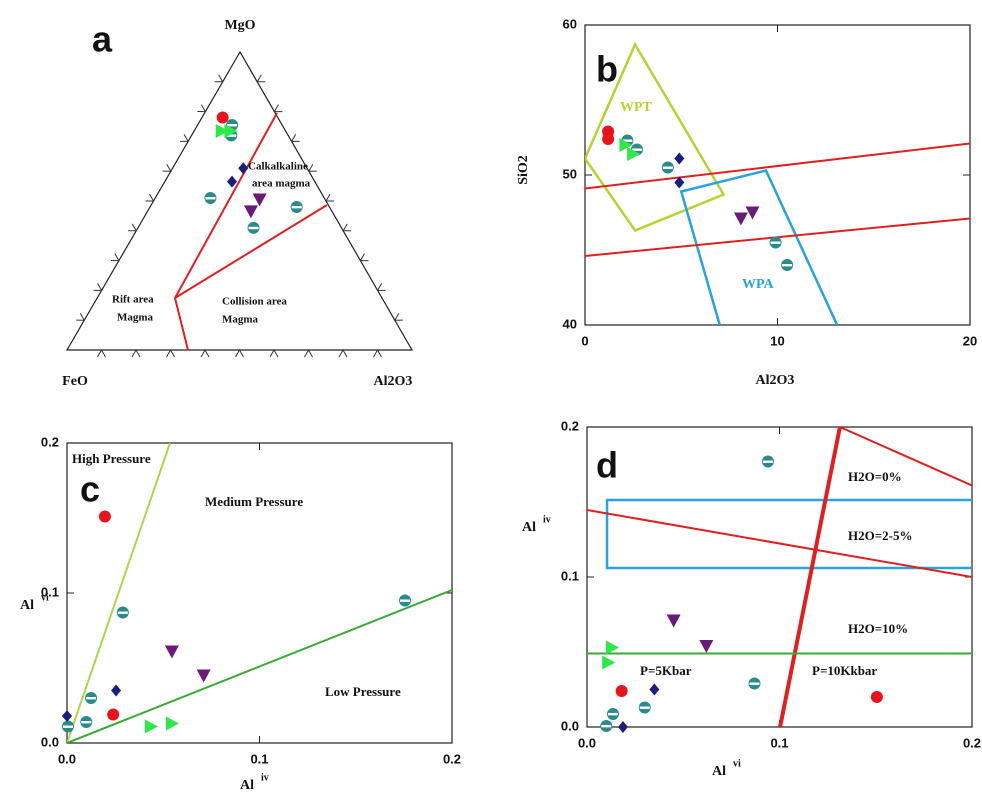 This screenshot has width=982, height=798. I want to click on x-tick-label: 0.0, so click(67, 758).